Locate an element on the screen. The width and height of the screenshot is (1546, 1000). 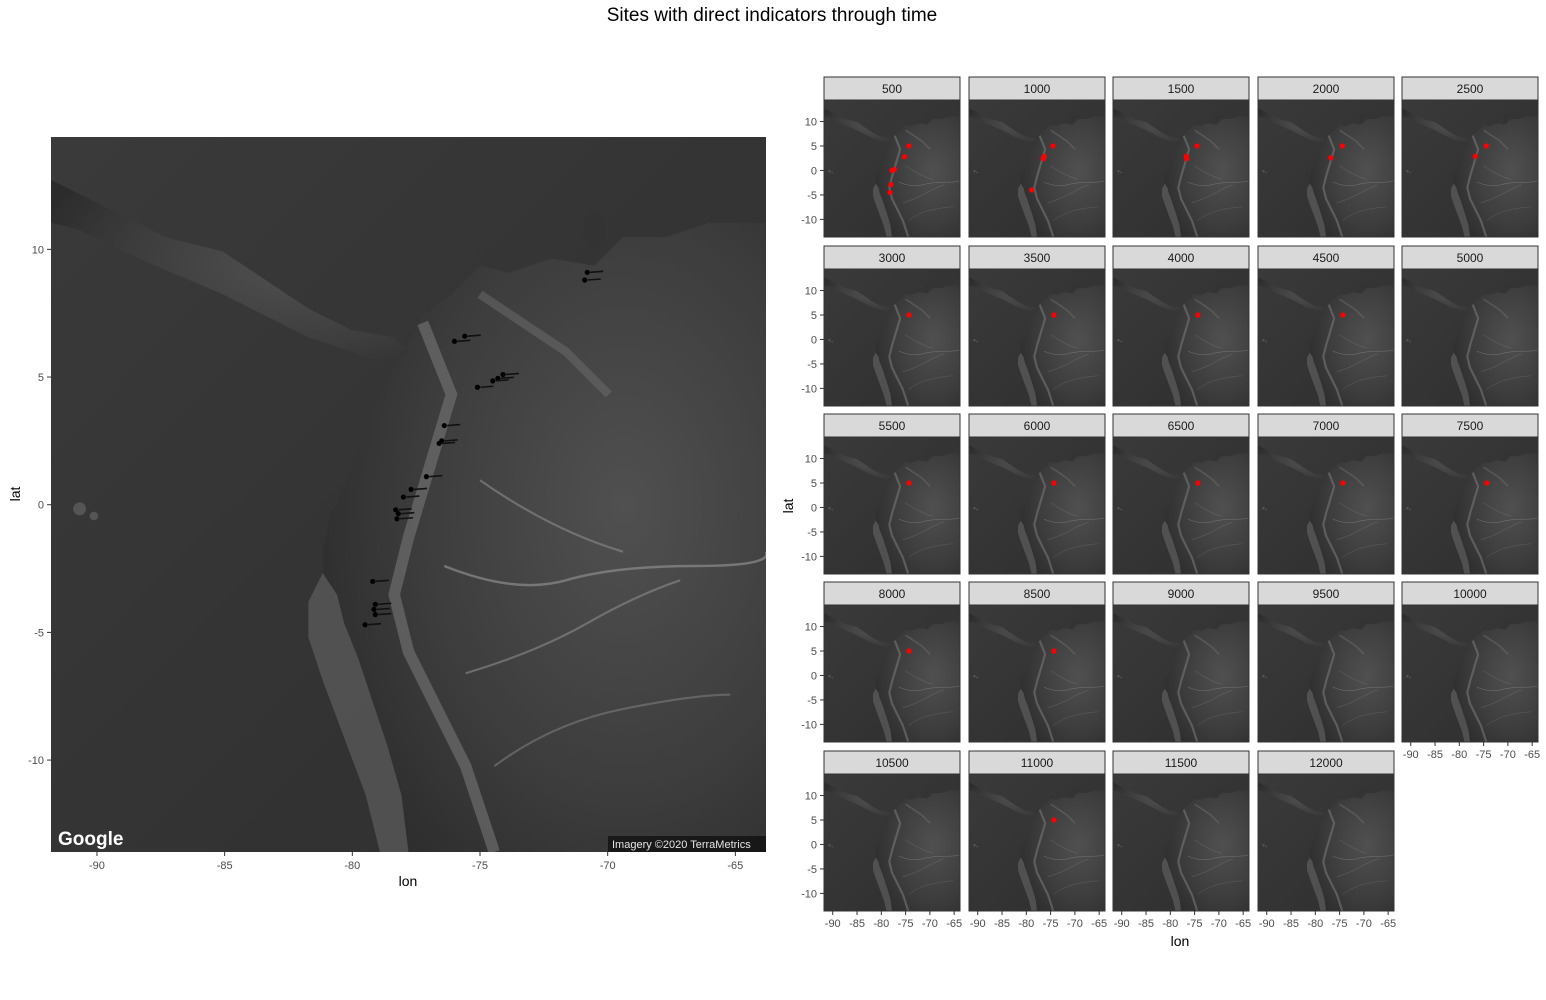
main-map-x-tick-label: -90 is located at coordinates (97, 866).